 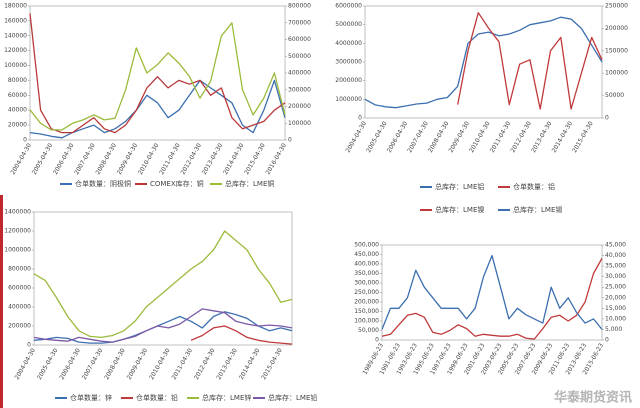 I want to click on y2-tick-label: 10,000, so click(x=615, y=318).